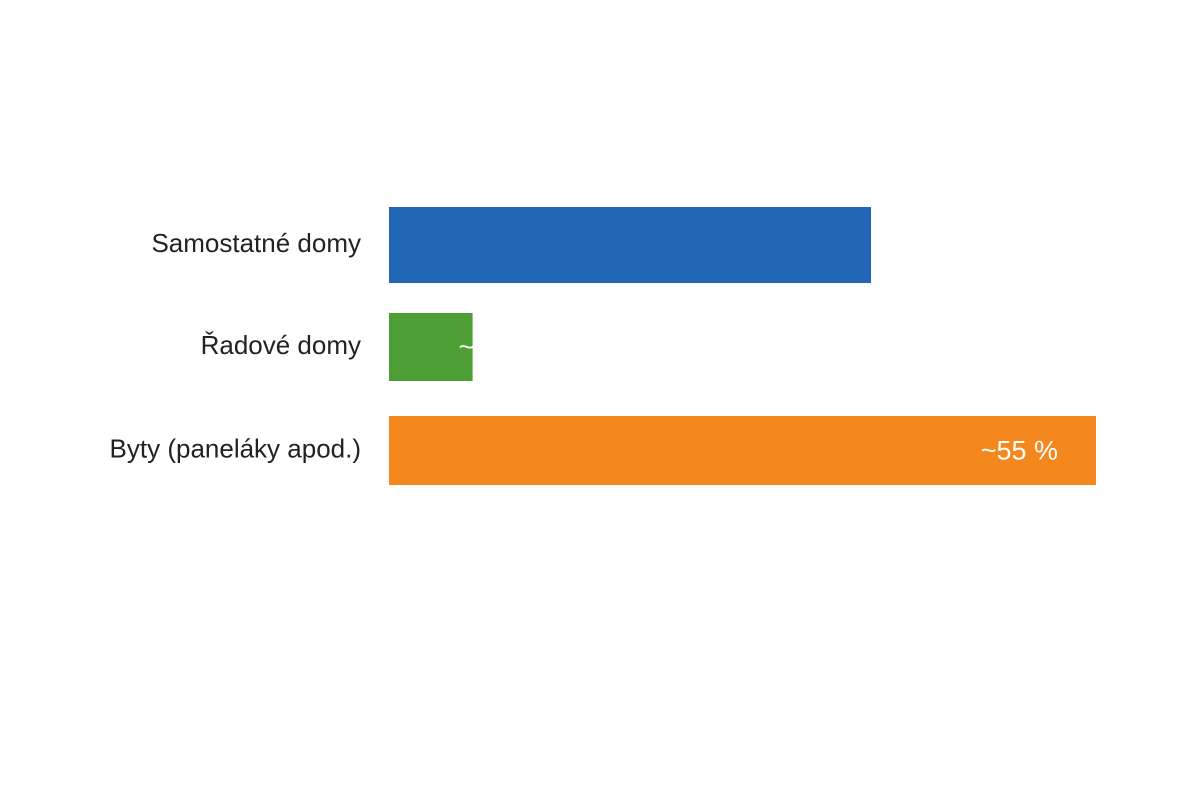  What do you see at coordinates (256, 243) in the screenshot?
I see `category-label-1: Samostatné domy` at bounding box center [256, 243].